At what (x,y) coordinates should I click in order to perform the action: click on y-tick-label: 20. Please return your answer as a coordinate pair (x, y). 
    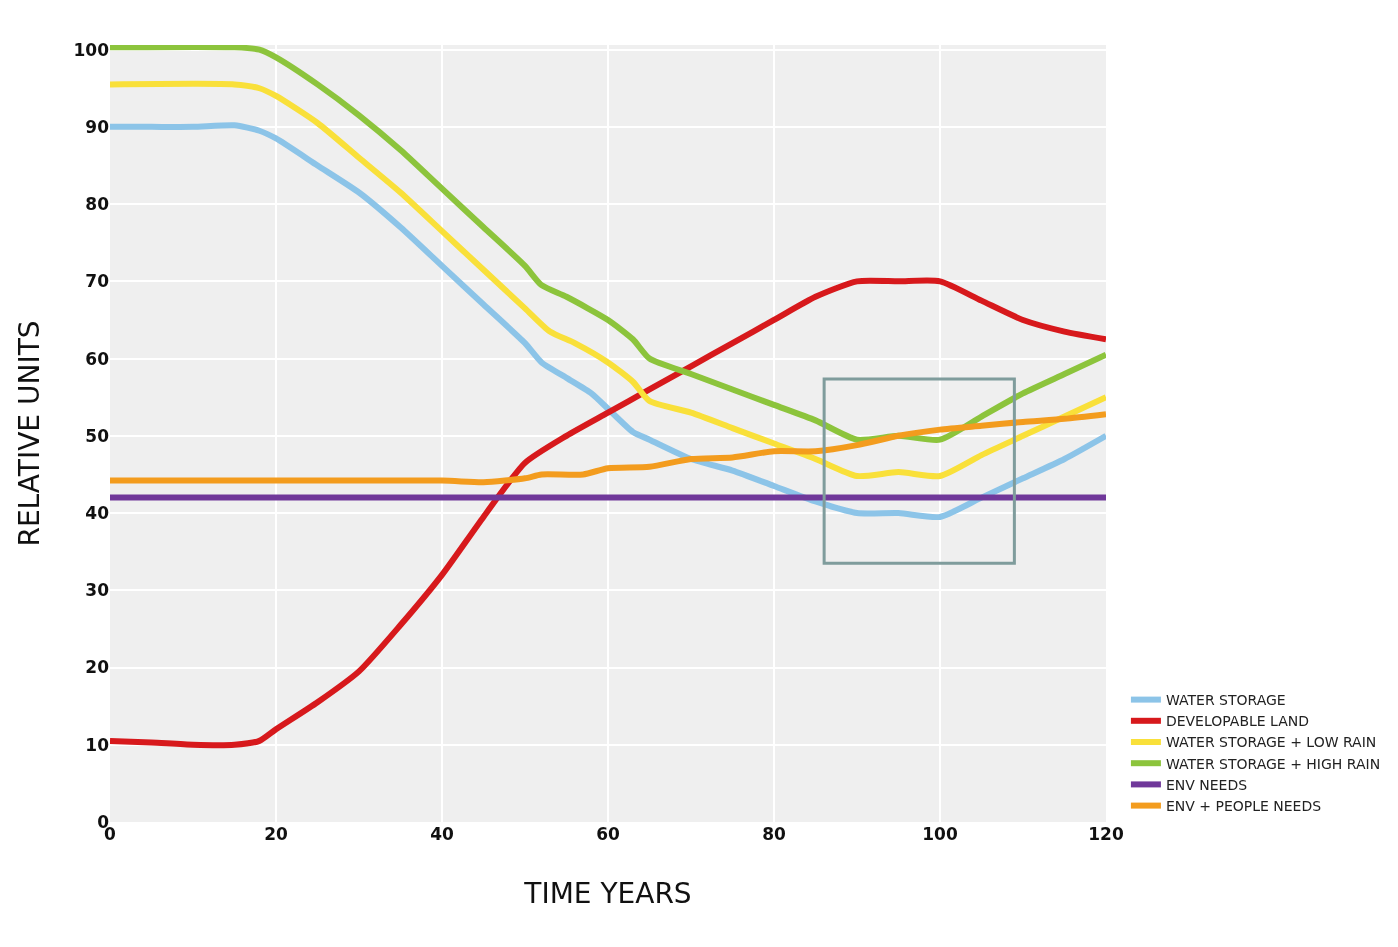
    Looking at the image, I should click on (97, 667).